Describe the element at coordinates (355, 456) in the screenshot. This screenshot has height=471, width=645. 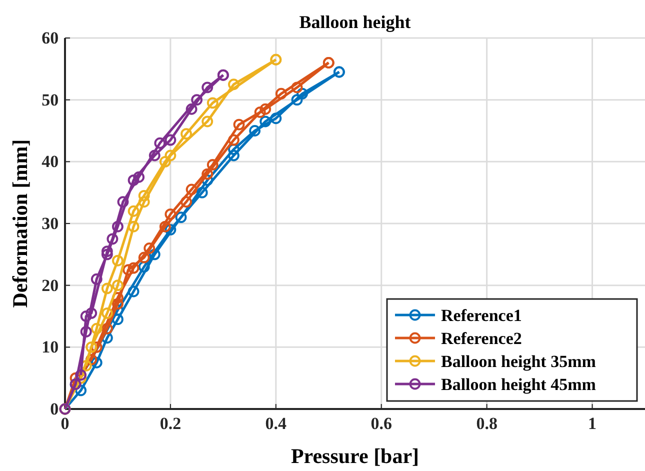
I see `x-axis-title: Pressure [bar]` at that location.